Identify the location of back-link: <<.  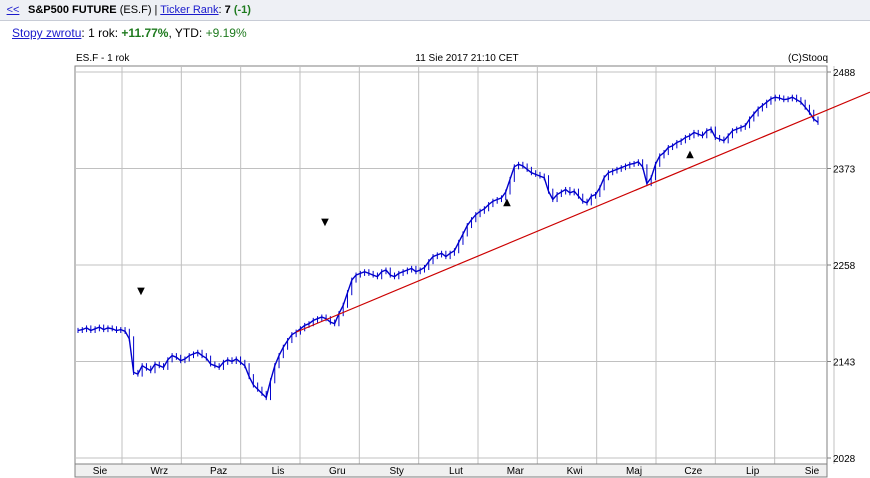
(13, 10).